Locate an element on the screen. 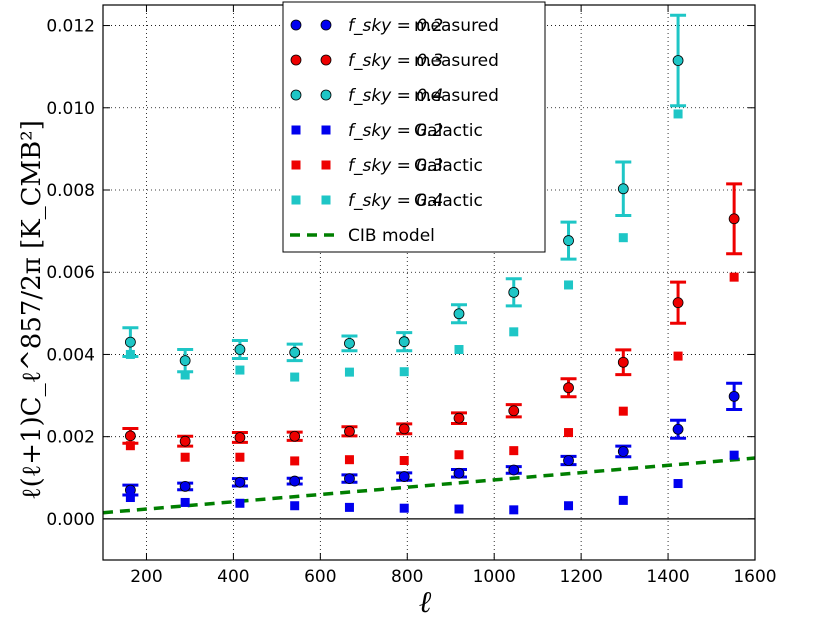 The image size is (830, 623). y-axis-label: ℓ(ℓ+1)C_ℓ^857/2π [K_CMB²] is located at coordinates (32, 310).